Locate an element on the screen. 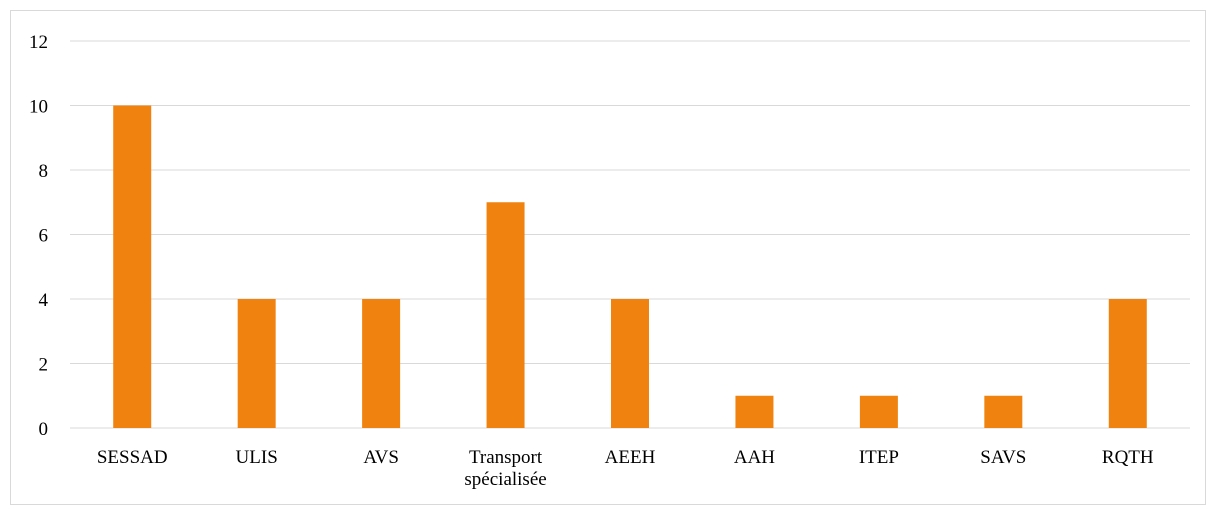 The width and height of the screenshot is (1208, 507). x-category-label: AEEH is located at coordinates (630, 457).